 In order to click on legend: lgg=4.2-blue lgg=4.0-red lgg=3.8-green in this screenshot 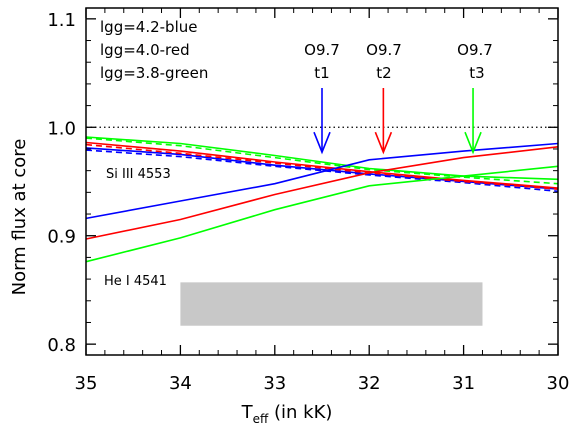, I will do `click(154, 50)`.